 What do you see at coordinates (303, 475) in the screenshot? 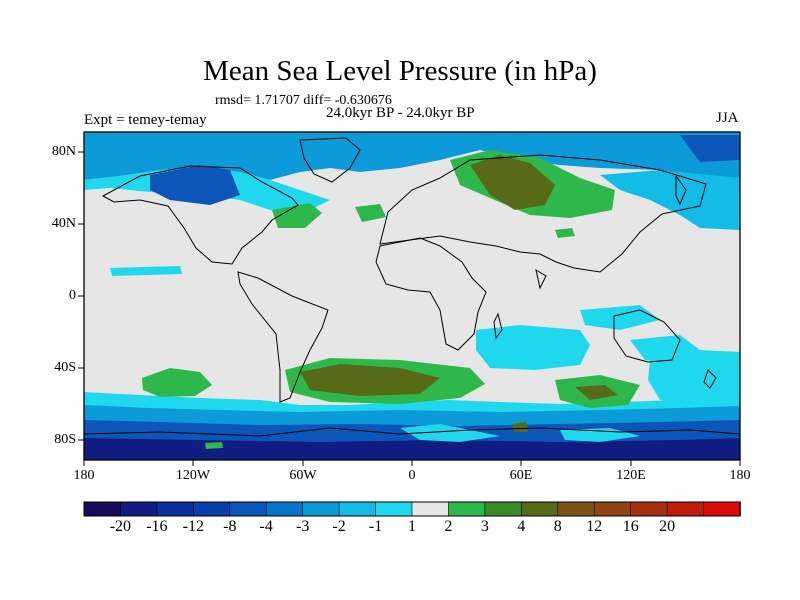
I see `x-label-60w: 60W` at bounding box center [303, 475].